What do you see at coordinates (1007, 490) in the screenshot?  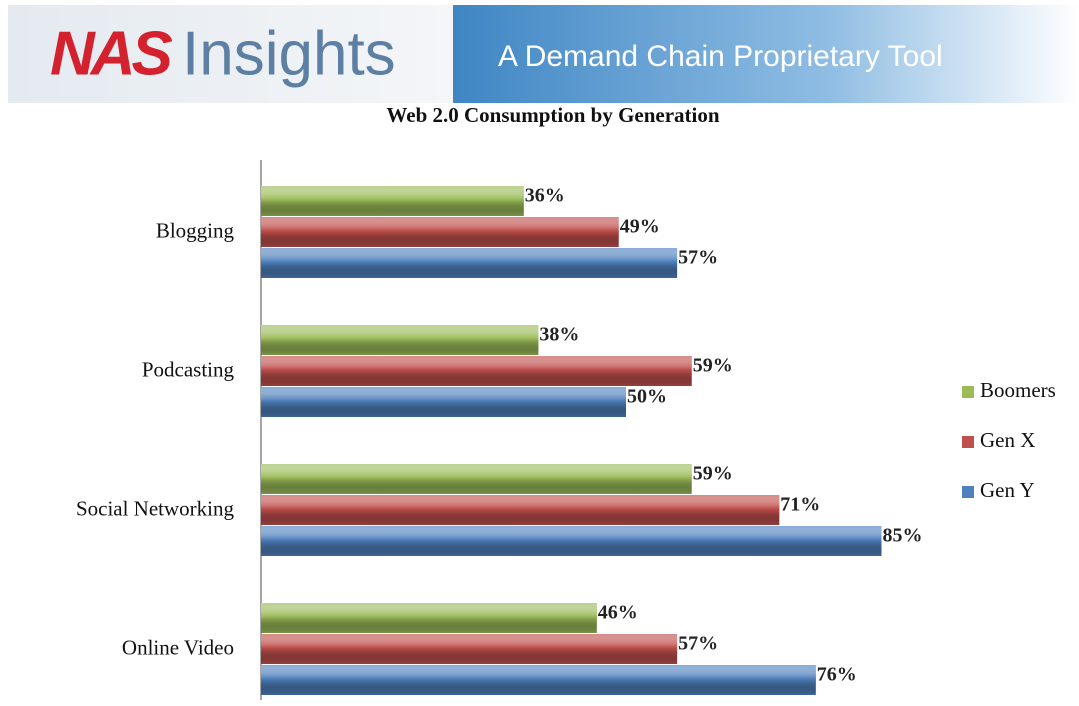 I see `legend-label: Gen Y` at bounding box center [1007, 490].